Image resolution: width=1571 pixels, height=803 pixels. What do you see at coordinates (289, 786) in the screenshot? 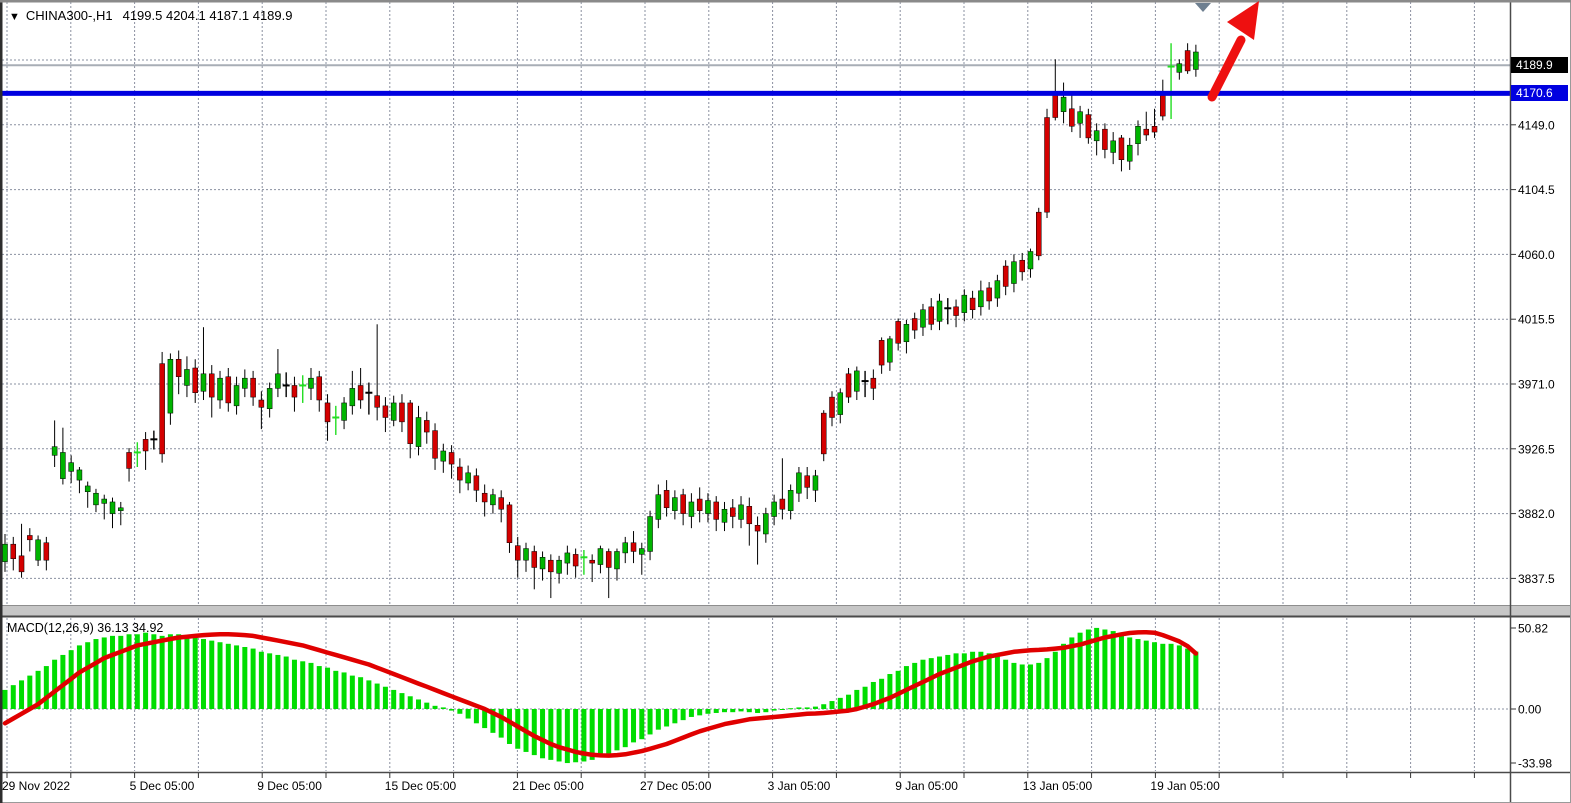
I see `time-axis-label: 9 Dec 05:00` at bounding box center [289, 786].